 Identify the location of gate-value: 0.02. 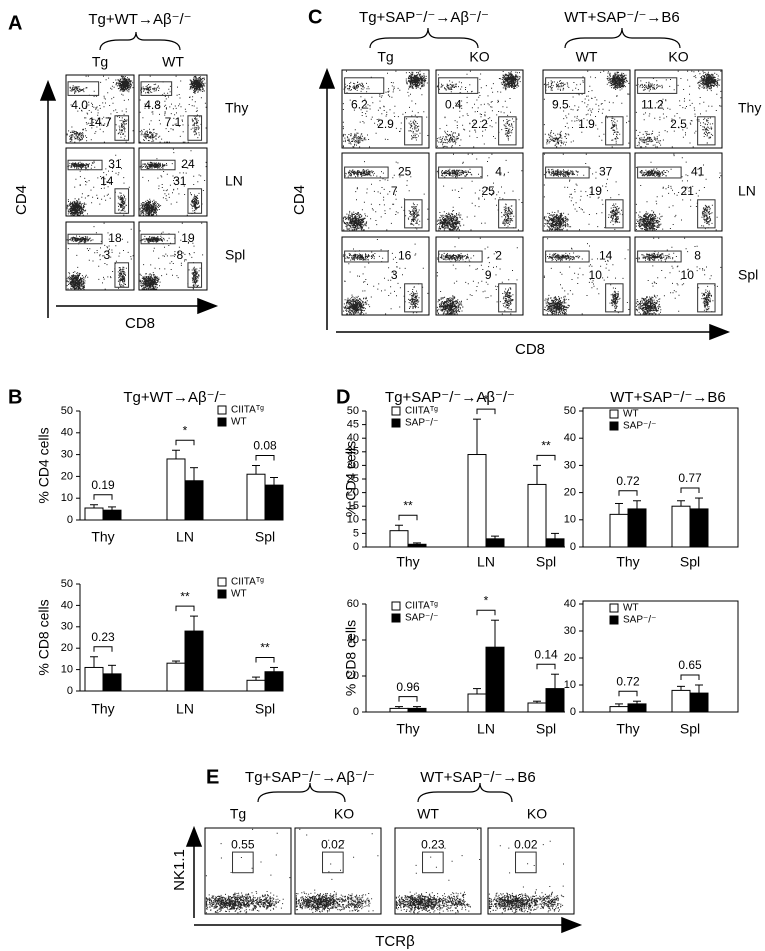
(526, 844).